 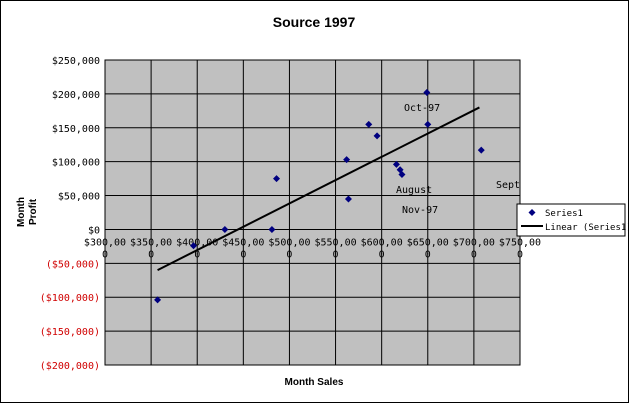 What do you see at coordinates (428, 242) in the screenshot?
I see `x-tick-label-line-1: $650,00` at bounding box center [428, 242].